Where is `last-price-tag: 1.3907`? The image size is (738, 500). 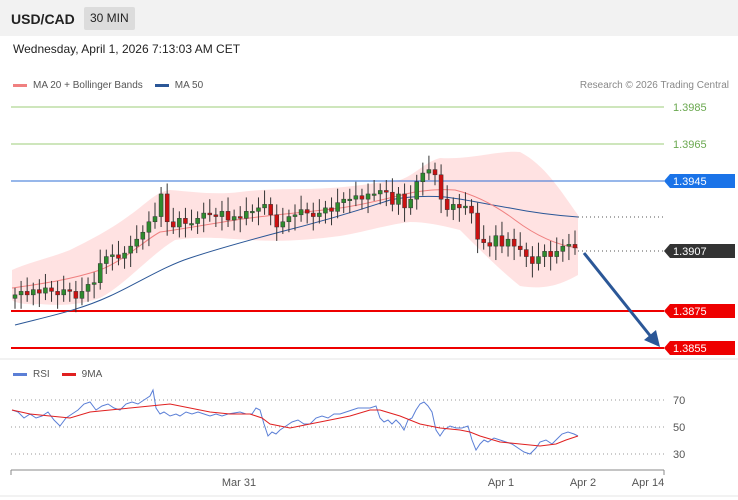 last-price-tag: 1.3907 is located at coordinates (699, 251).